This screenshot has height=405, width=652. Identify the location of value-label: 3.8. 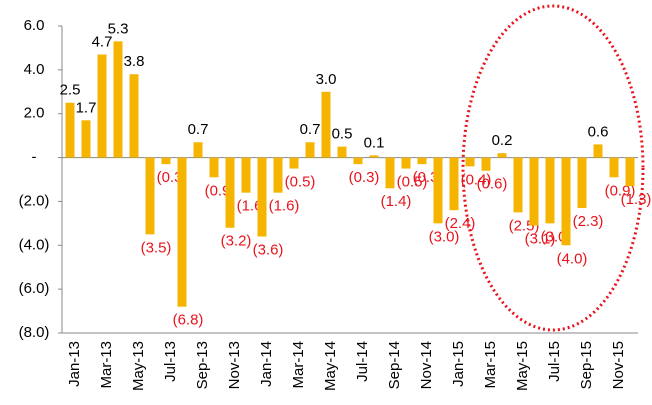
(134, 61).